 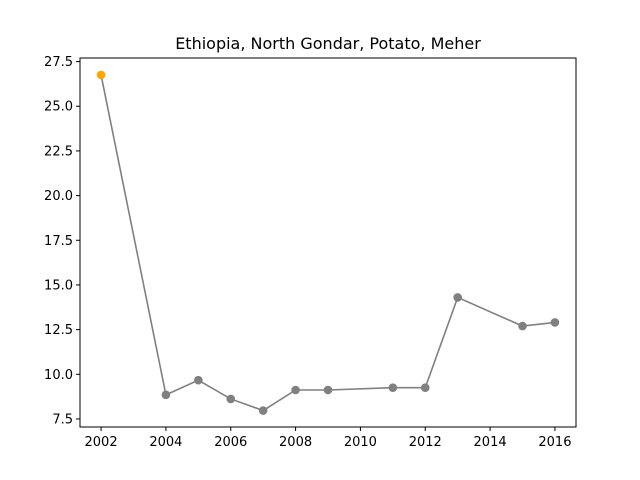 What do you see at coordinates (58, 375) in the screenshot?
I see `y-tick-label: 10.0` at bounding box center [58, 375].